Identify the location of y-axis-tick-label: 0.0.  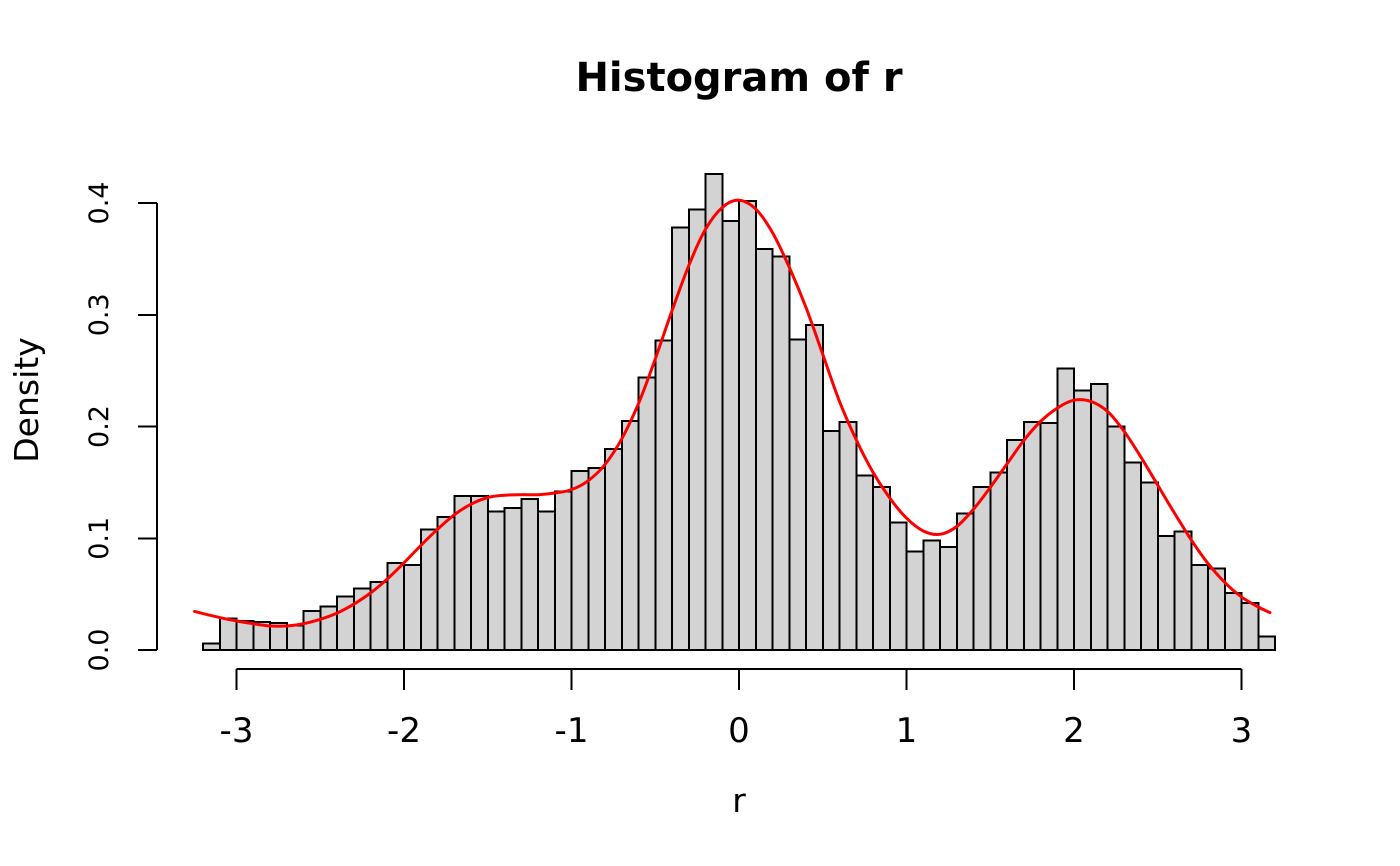
(99, 650).